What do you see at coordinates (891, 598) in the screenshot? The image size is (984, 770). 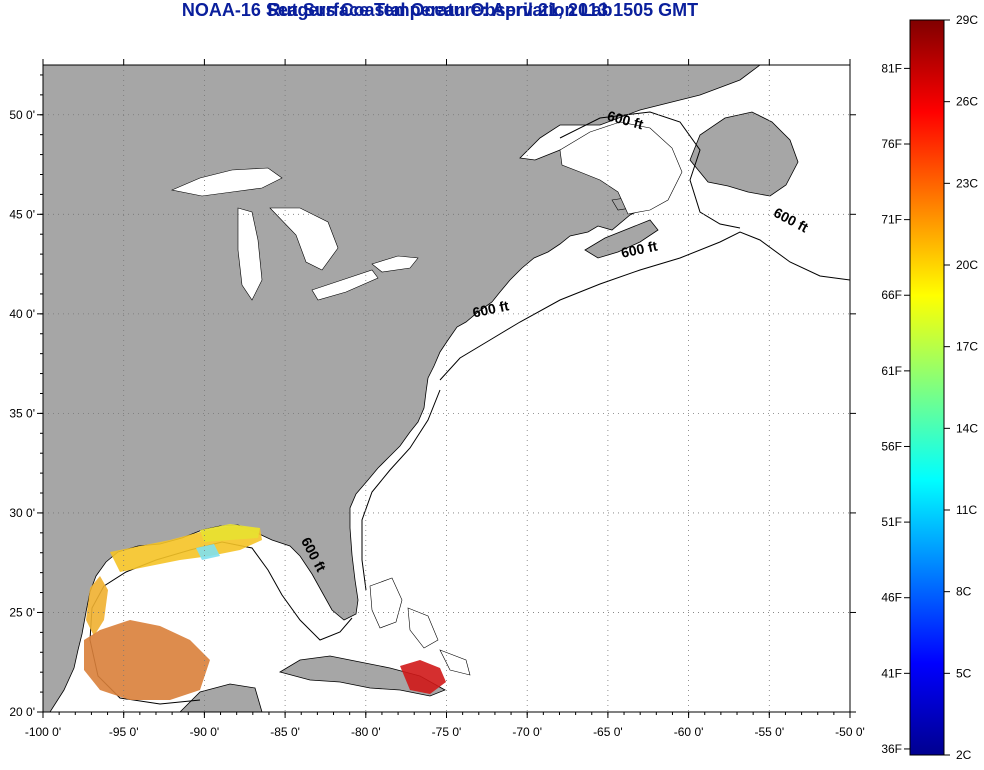 I see `colorbar-f-label: 46F` at bounding box center [891, 598].